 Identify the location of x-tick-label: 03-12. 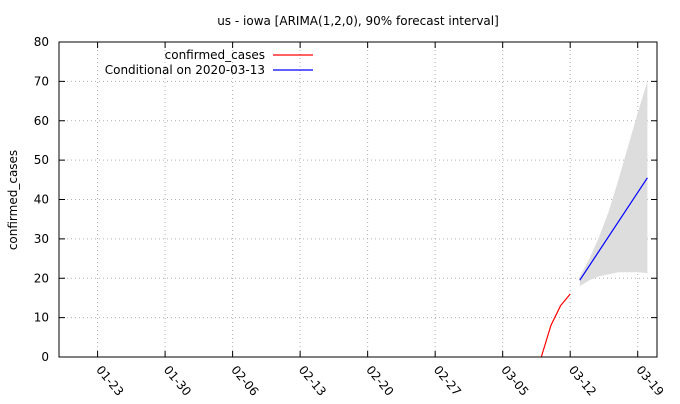
(582, 381).